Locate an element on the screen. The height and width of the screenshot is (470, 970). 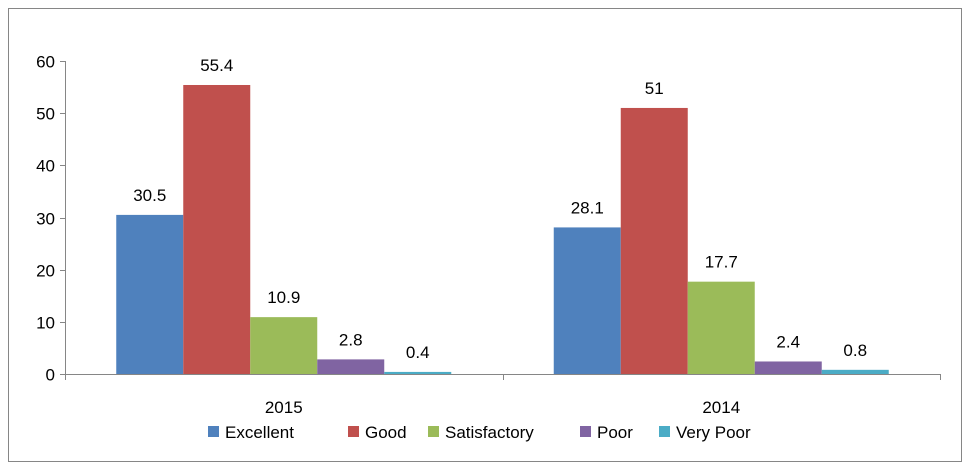
bar-satisfactory-2014 is located at coordinates (721, 327).